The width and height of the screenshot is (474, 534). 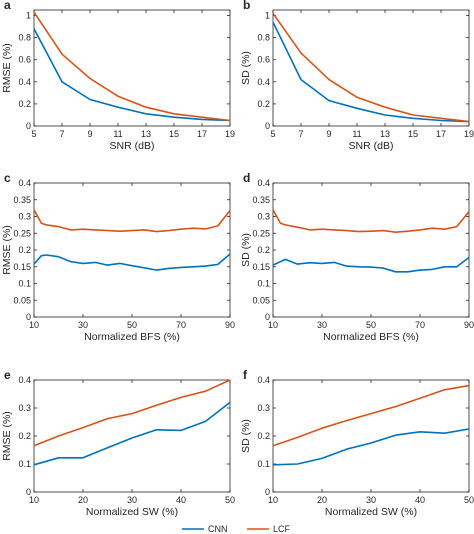 What do you see at coordinates (261, 200) in the screenshot?
I see `y-tick-label: 0.35` at bounding box center [261, 200].